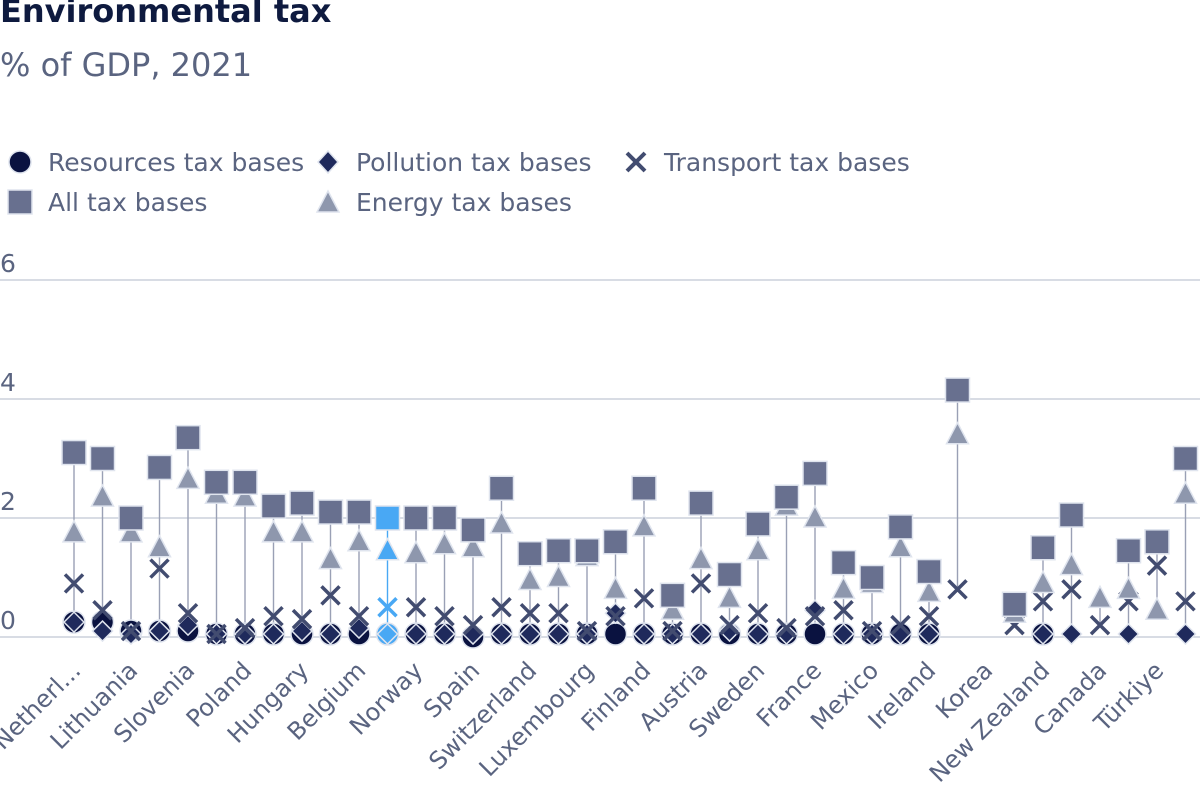 Image resolution: width=1200 pixels, height=800 pixels. Describe the element at coordinates (636, 162) in the screenshot. I see `cross-marker-icon` at that location.